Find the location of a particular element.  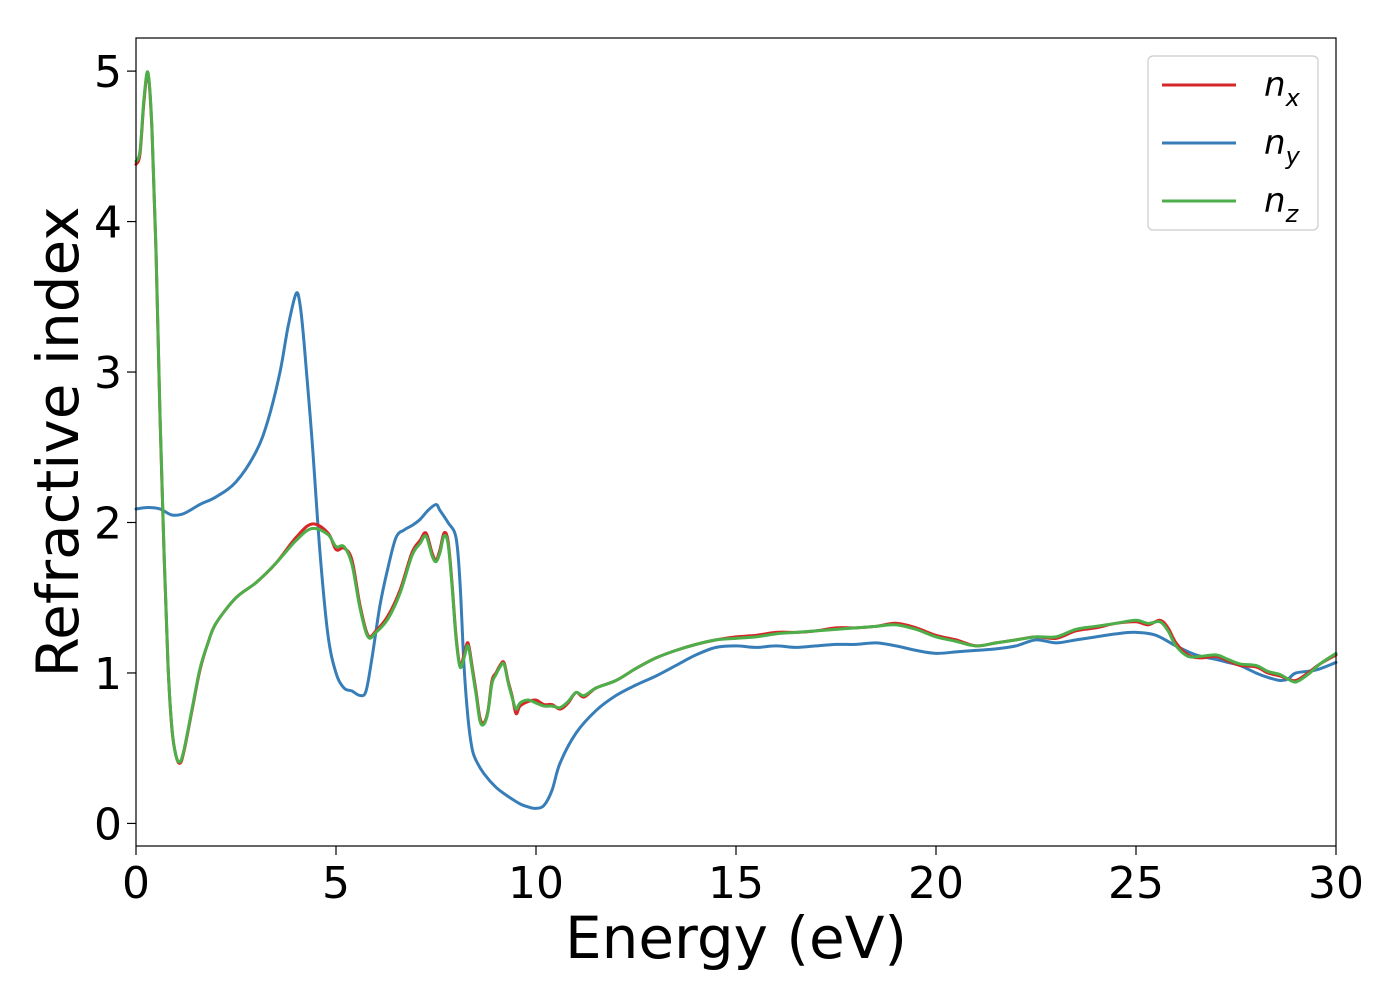

y-tick-label: 5 is located at coordinates (108, 72).